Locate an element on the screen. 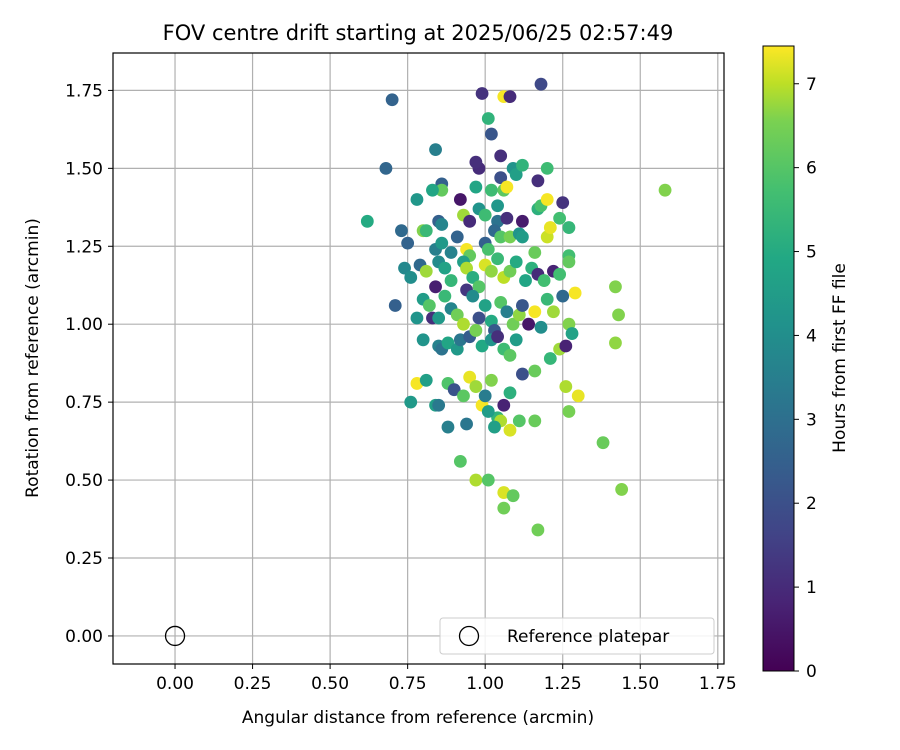  y-axis-label: Rotation from reference (arcmin) is located at coordinates (33, 358).